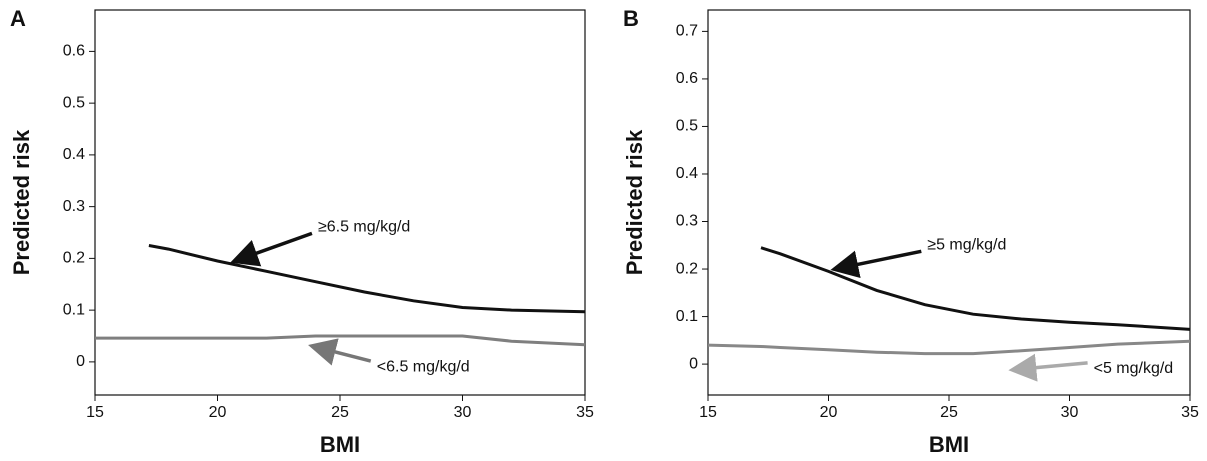  What do you see at coordinates (364, 227) in the screenshot?
I see `annotation: ≥6.5 mg/kg/d` at bounding box center [364, 227].